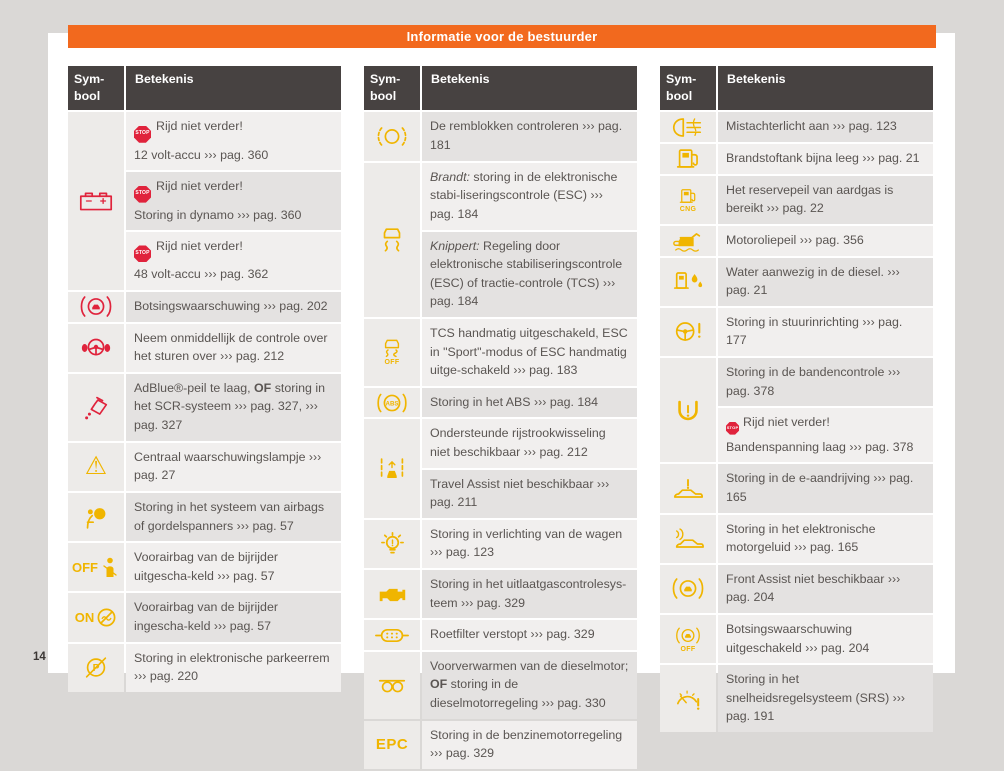 The height and width of the screenshot is (771, 1004). I want to click on cell-steering-fault: Storing in stuurinrichting ››› pag. 177, so click(825, 331).